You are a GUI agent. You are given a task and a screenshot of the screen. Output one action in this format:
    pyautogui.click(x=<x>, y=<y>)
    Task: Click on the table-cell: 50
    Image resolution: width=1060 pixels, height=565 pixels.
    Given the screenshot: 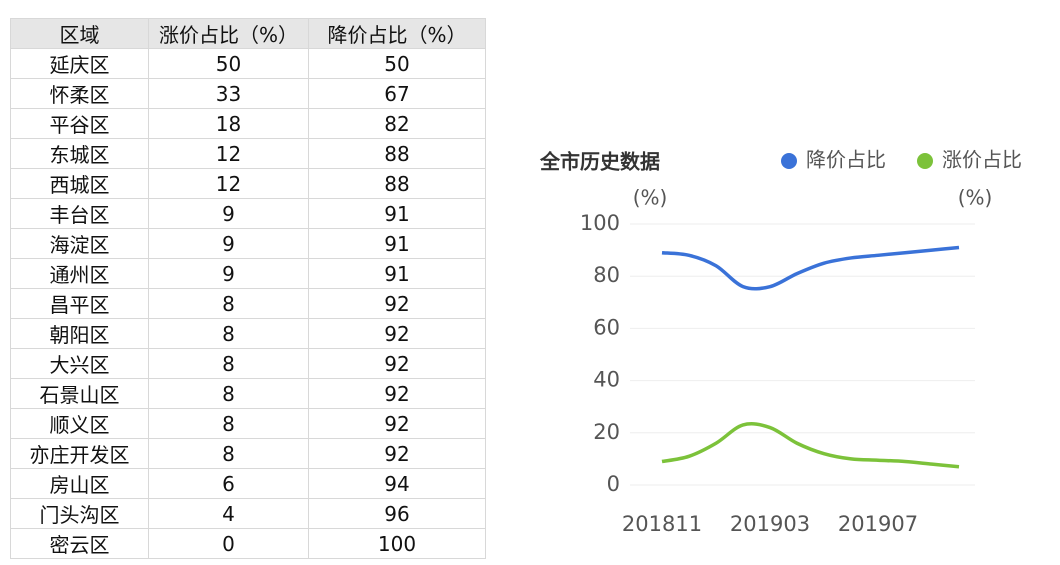 What is the action you would take?
    pyautogui.click(x=397, y=63)
    